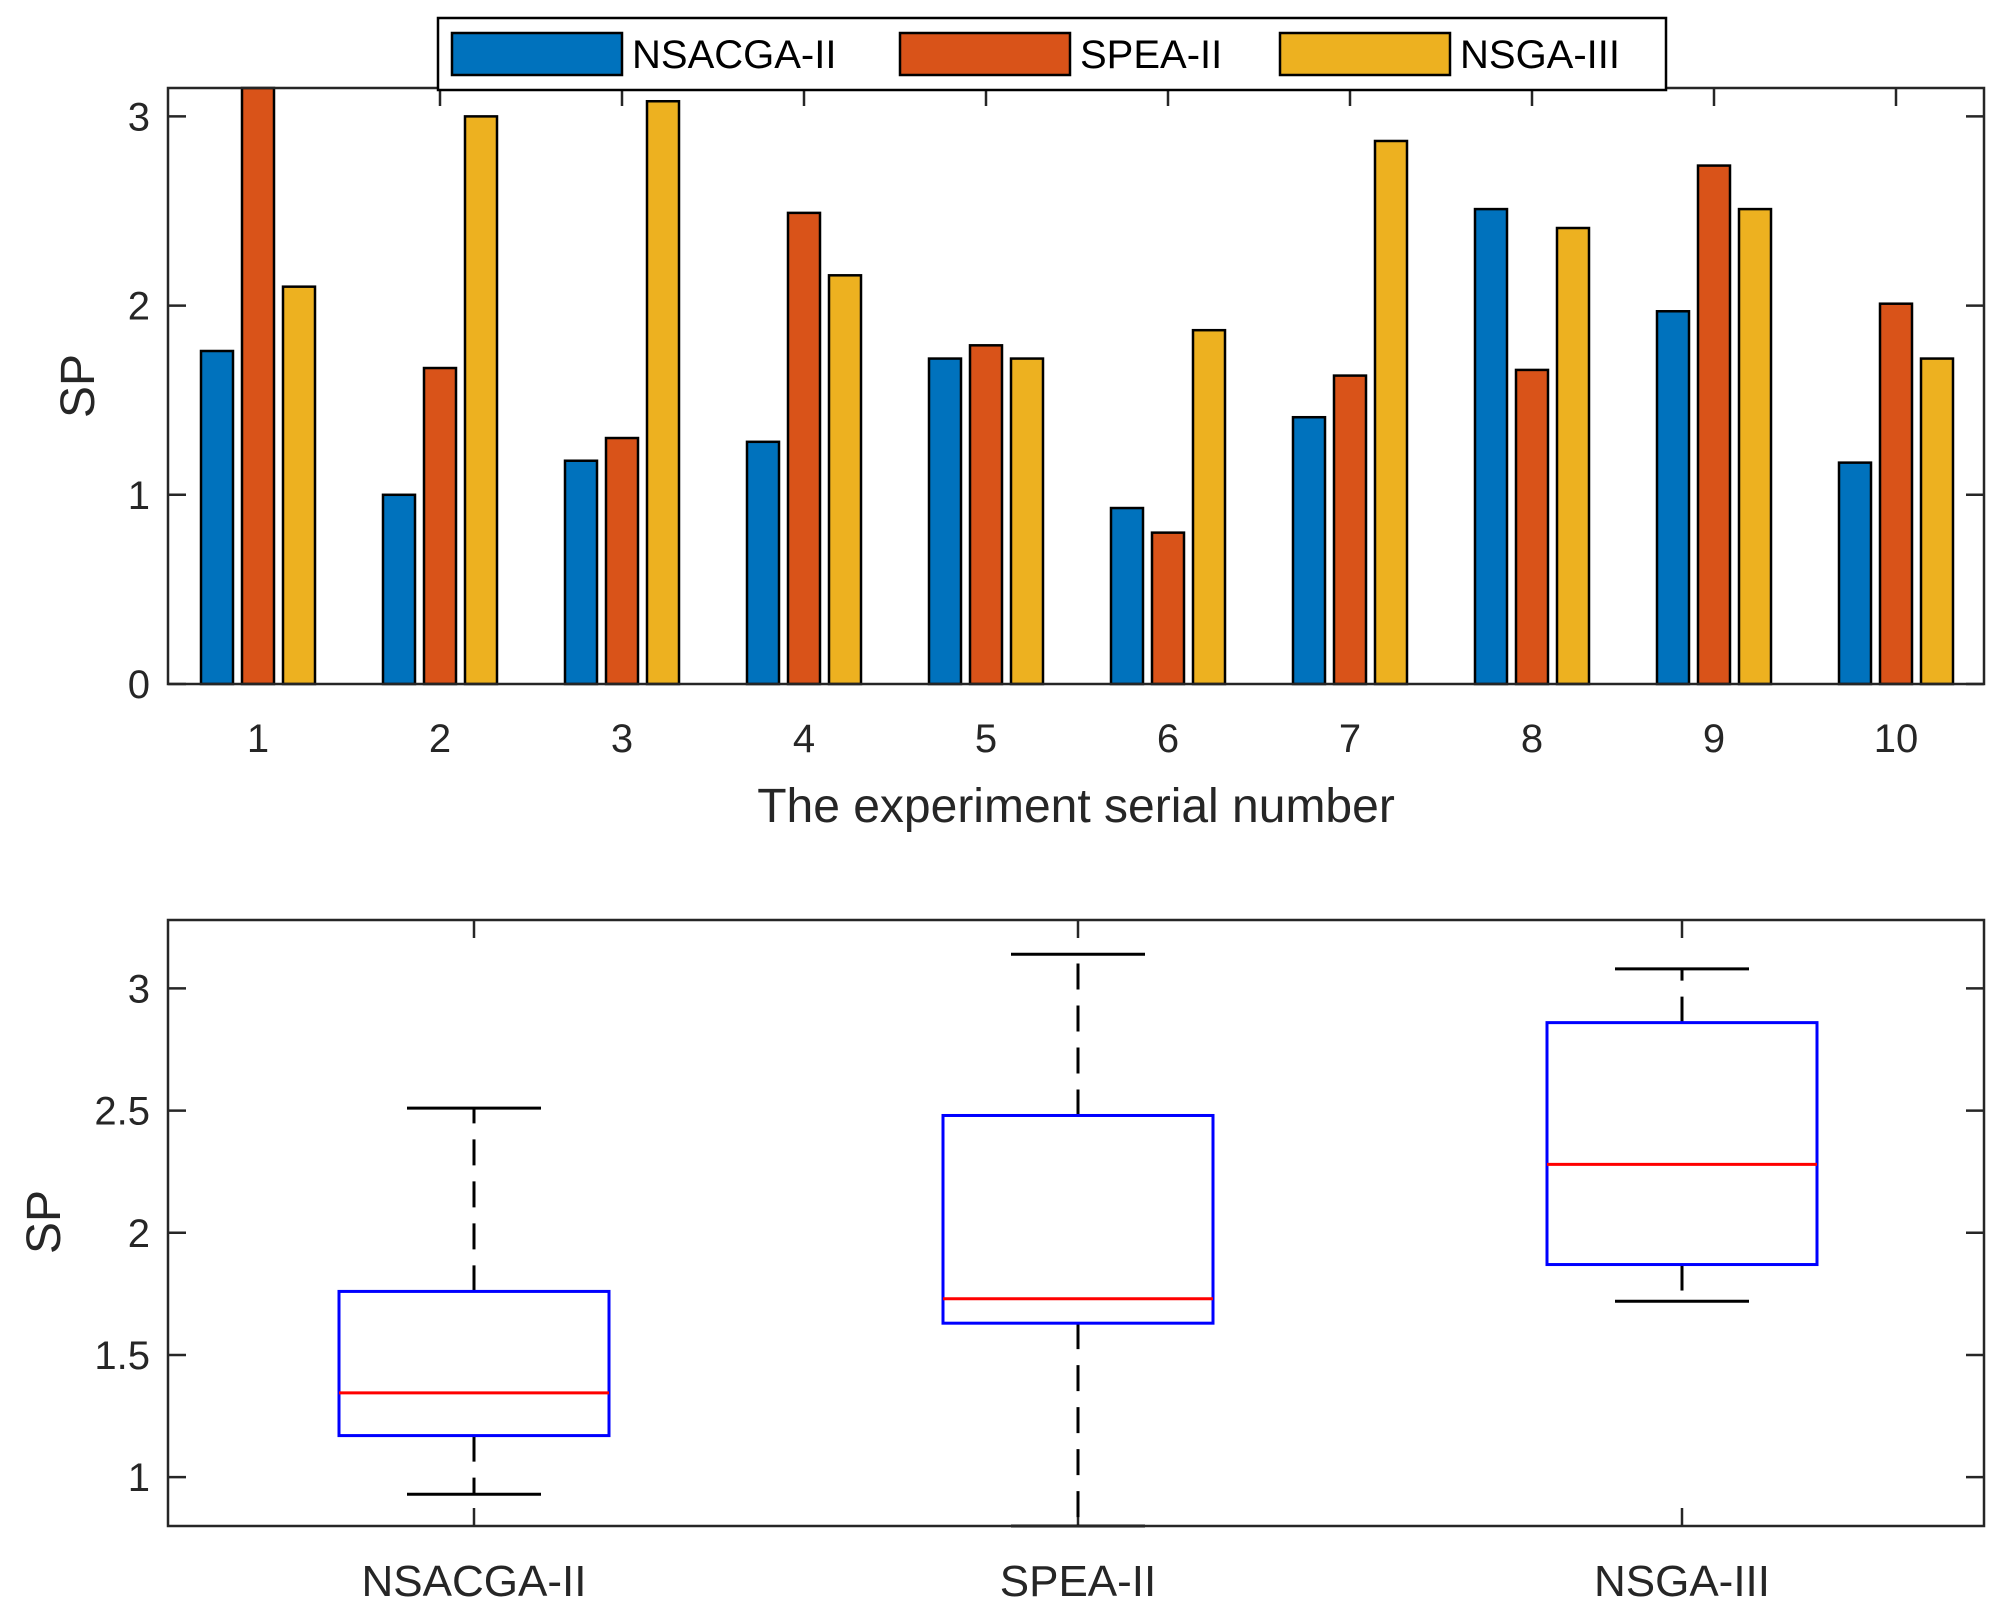  I want to click on bar-y-tick-labels: 0 1 2 3, so click(139, 401).